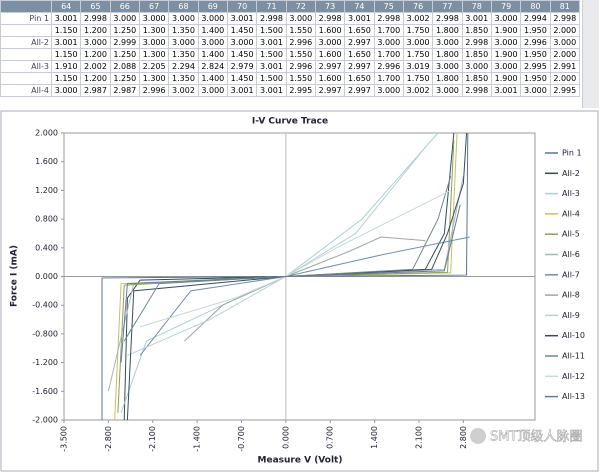 This screenshot has width=600, height=472. What do you see at coordinates (241, 439) in the screenshot?
I see `x-tick-label: -0.700` at bounding box center [241, 439].